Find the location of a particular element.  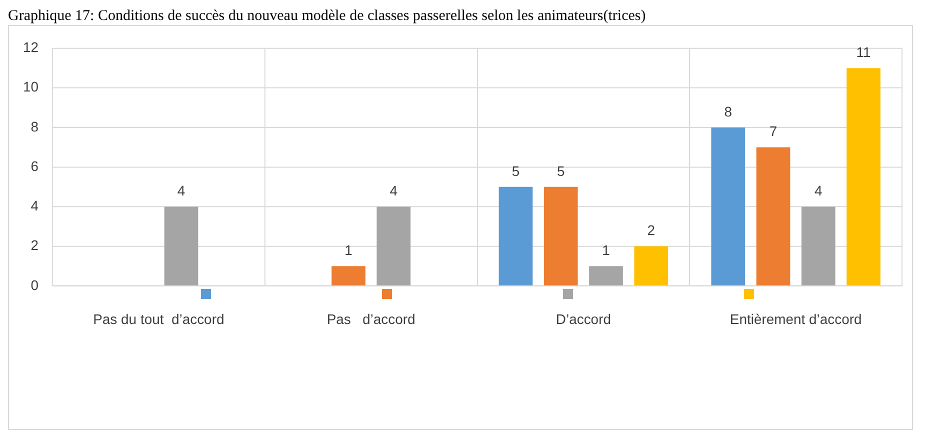

x-tick-label: Pas du tout d’accord is located at coordinates (158, 319).